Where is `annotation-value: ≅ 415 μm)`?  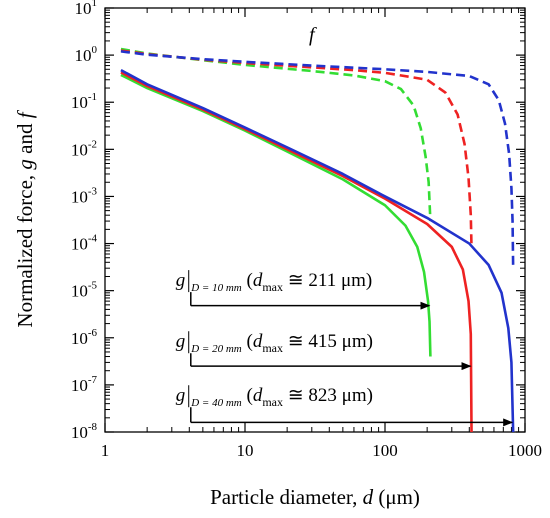
annotation-value: ≅ 415 μm) is located at coordinates (328, 341).